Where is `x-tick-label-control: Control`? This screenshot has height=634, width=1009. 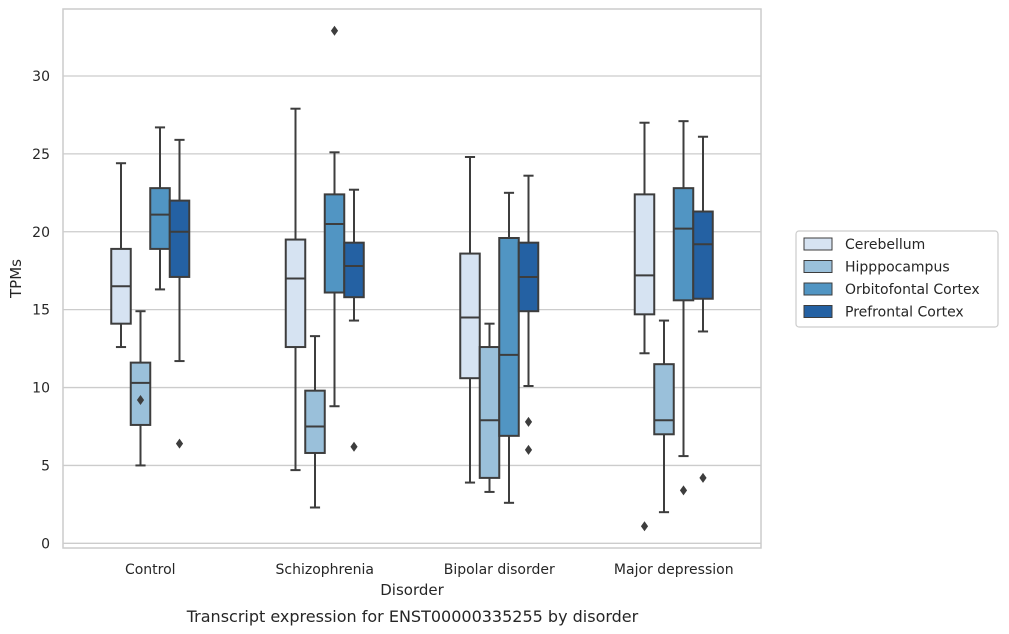 x-tick-label-control: Control is located at coordinates (150, 570).